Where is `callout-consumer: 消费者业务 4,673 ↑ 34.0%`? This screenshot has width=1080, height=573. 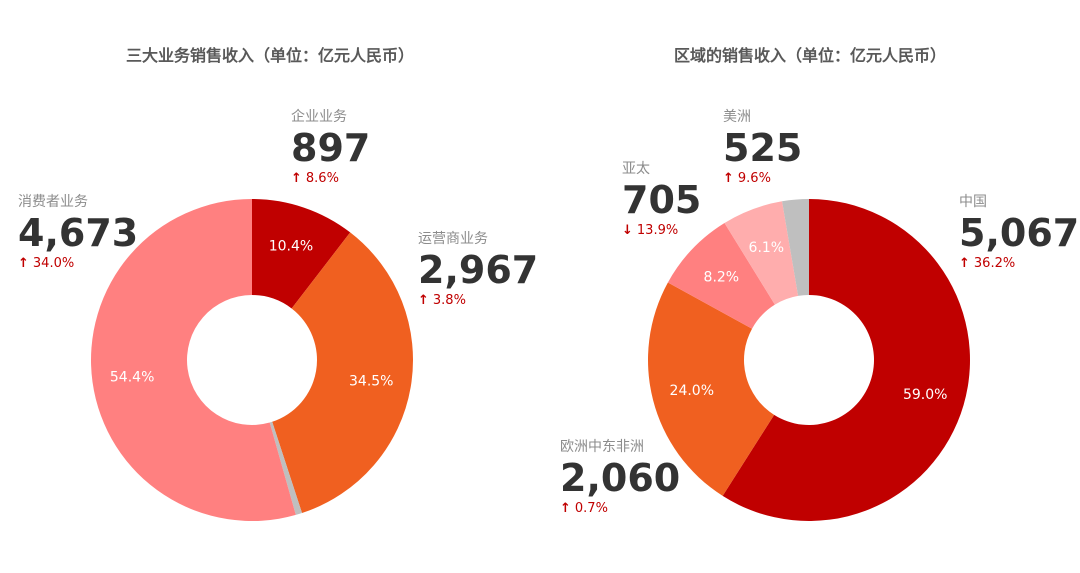
callout-consumer: 消费者业务 4,673 ↑ 34.0% is located at coordinates (78, 233).